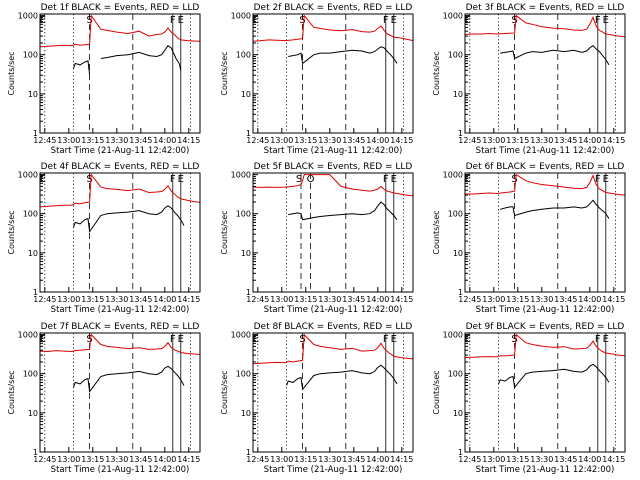 This screenshot has height=480, width=640. Describe the element at coordinates (333, 167) in the screenshot. I see `panel-title: Det 5f BLACK = Events, RED = LLD` at that location.